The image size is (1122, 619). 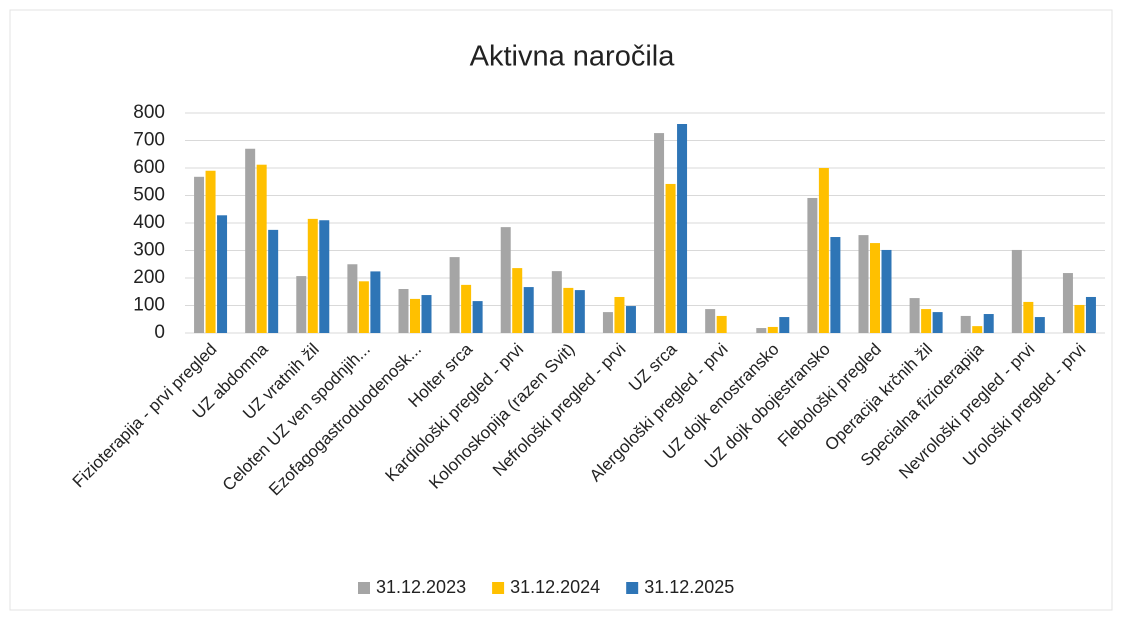 I want to click on y-tick-label: 300, so click(x=149, y=250).